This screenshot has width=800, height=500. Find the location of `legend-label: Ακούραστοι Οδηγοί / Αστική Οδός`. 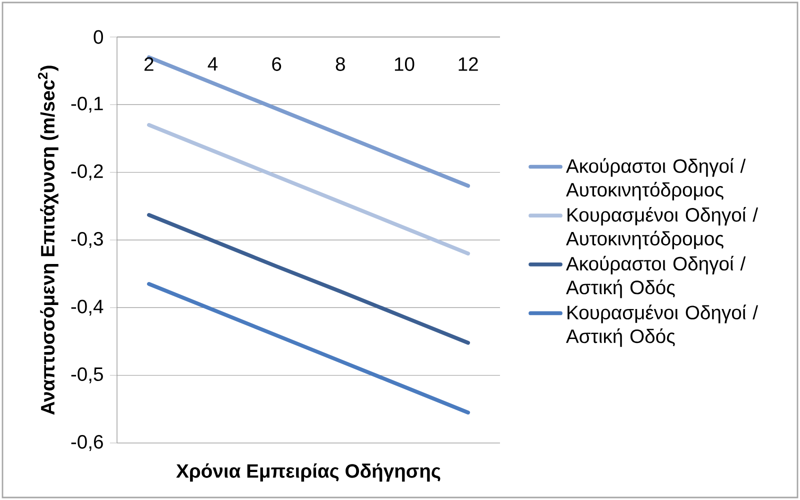

legend-label: Ακούραστοι Οδηγοί / Αστική Οδός is located at coordinates (656, 277).